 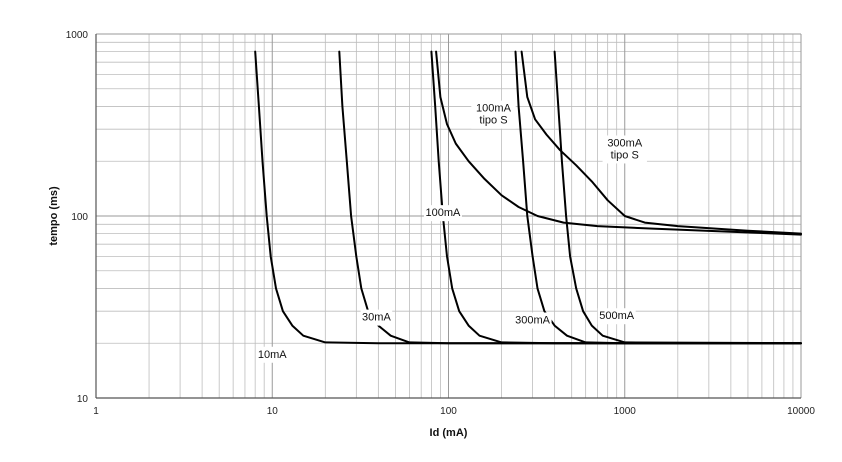 I want to click on y-tick-label: 10, so click(x=83, y=399).